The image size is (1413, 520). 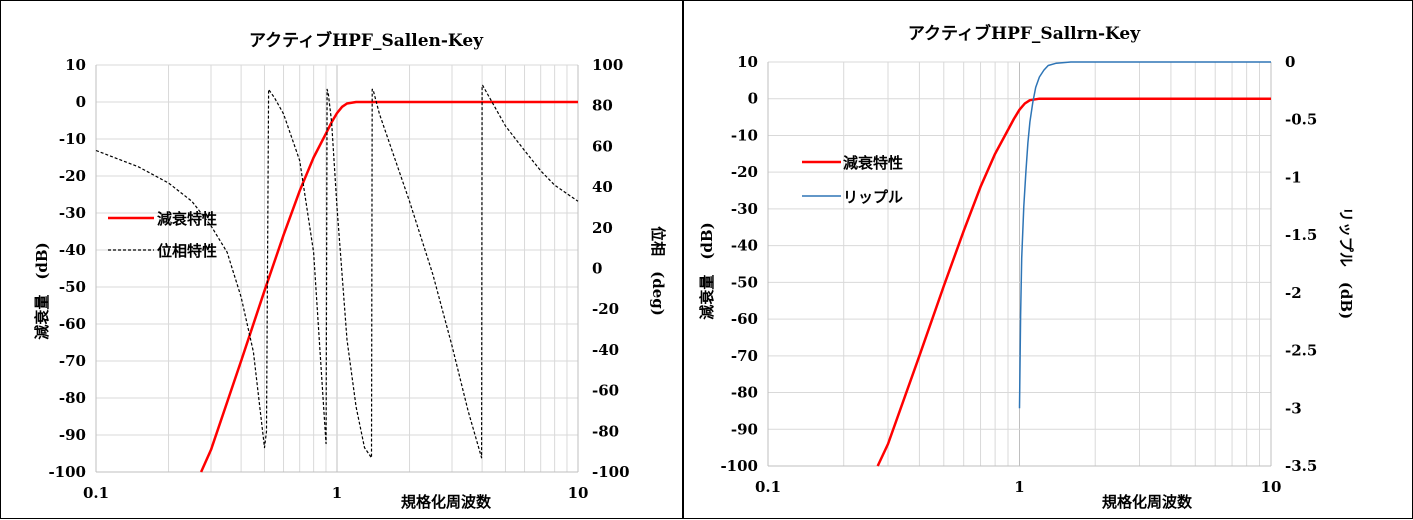 What do you see at coordinates (72, 398) in the screenshot?
I see `chart-1-ytick-label: -80` at bounding box center [72, 398].